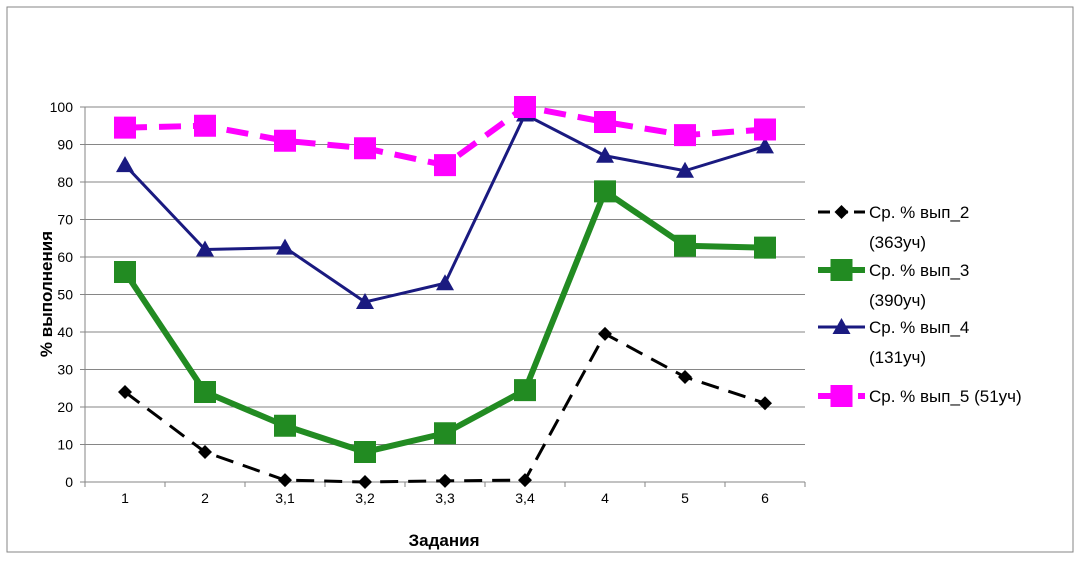  Describe the element at coordinates (65, 407) in the screenshot. I see `y-tick-label: 20` at that location.